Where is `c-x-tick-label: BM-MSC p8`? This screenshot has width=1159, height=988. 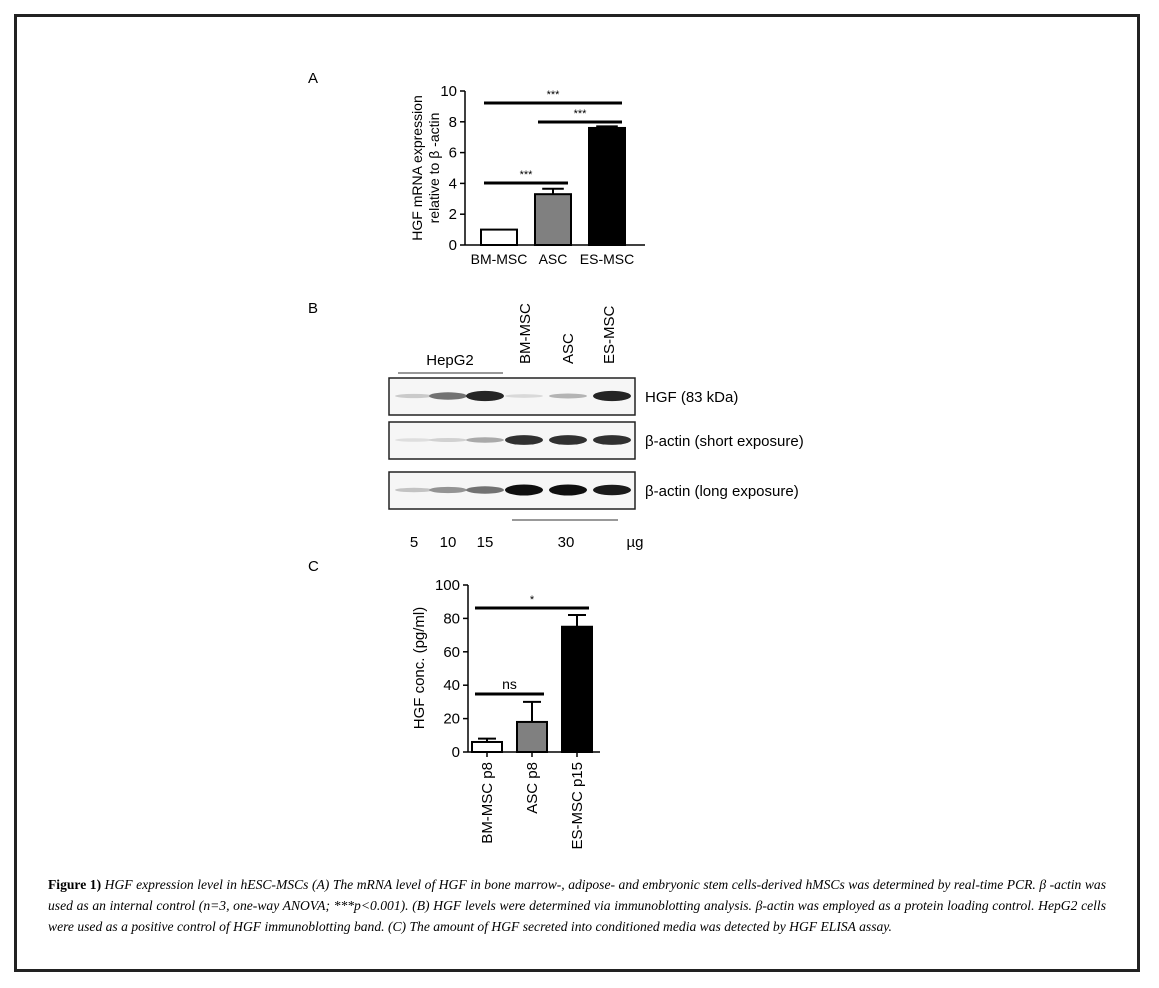
c-x-tick-label: BM-MSC p8 is located at coordinates (487, 803).